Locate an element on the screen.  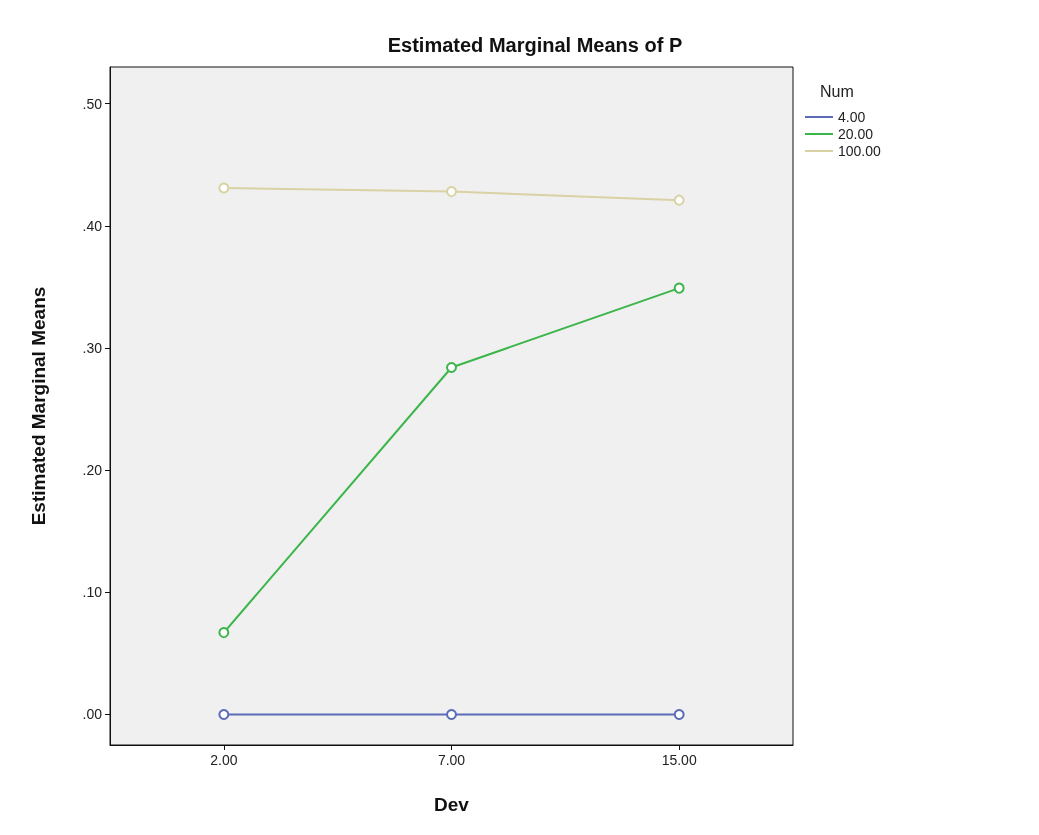
y-tick-label: .30 is located at coordinates (92, 347).